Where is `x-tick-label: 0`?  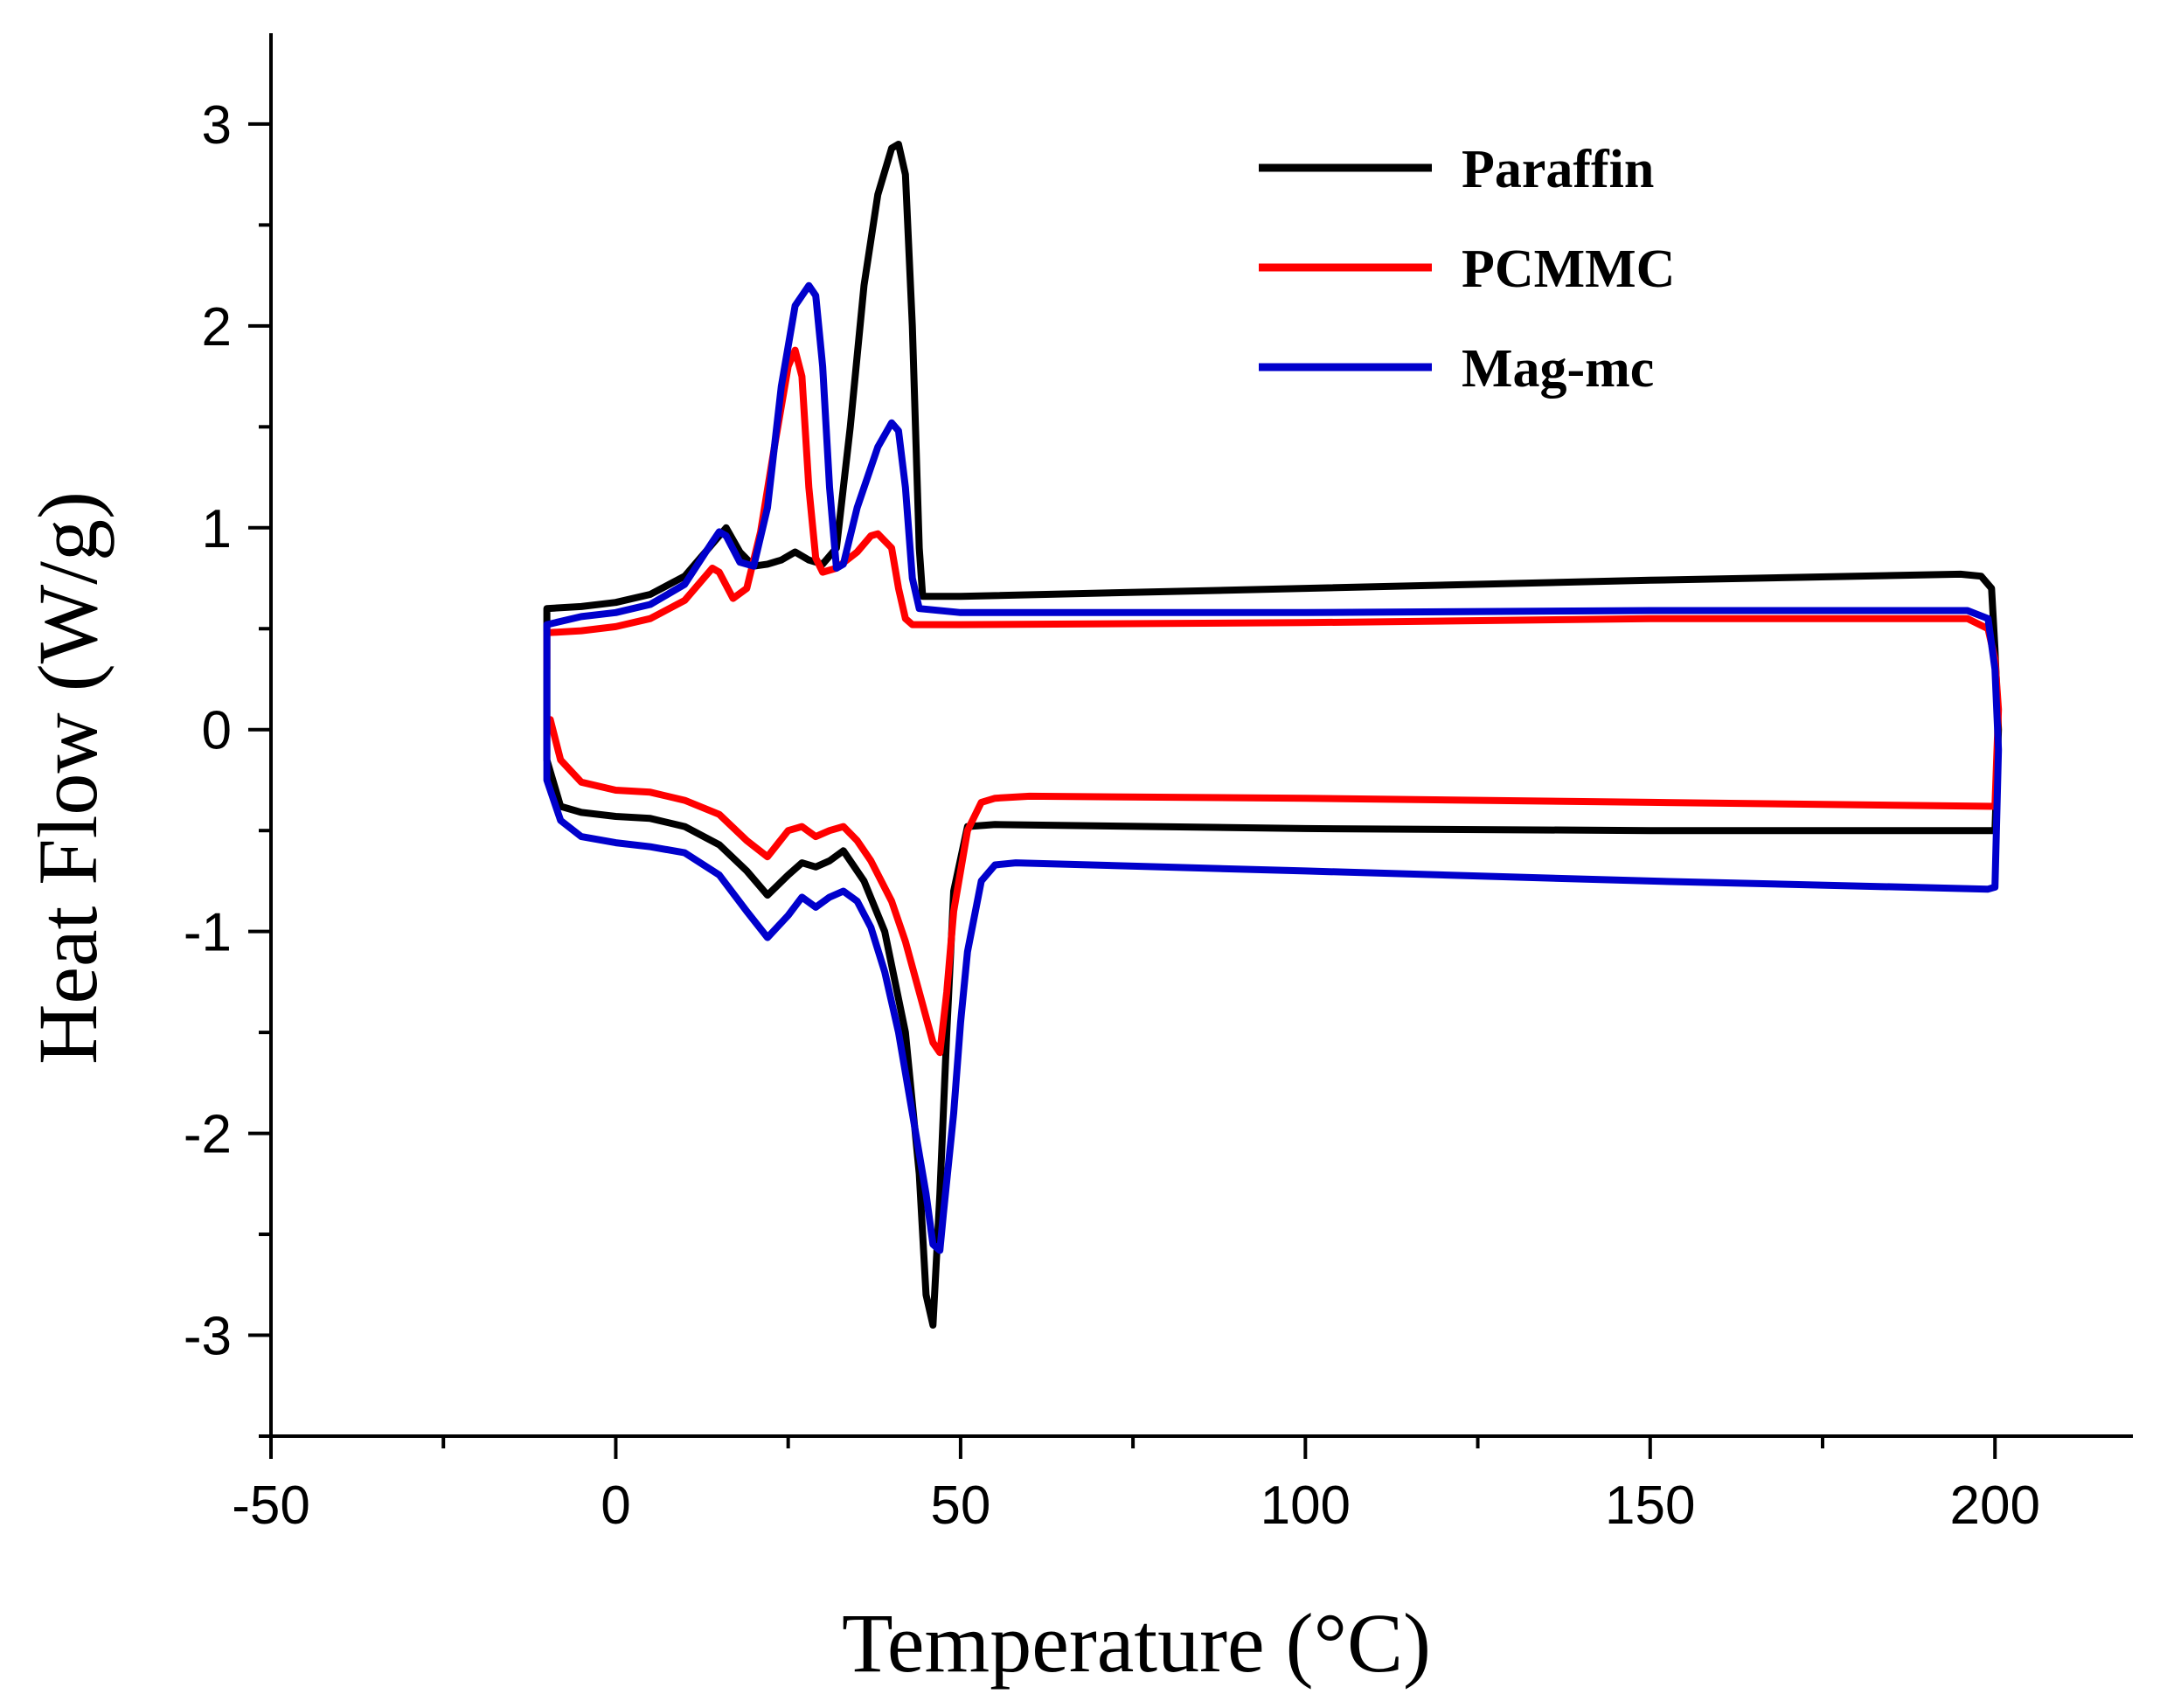
x-tick-label: 0 is located at coordinates (615, 1505).